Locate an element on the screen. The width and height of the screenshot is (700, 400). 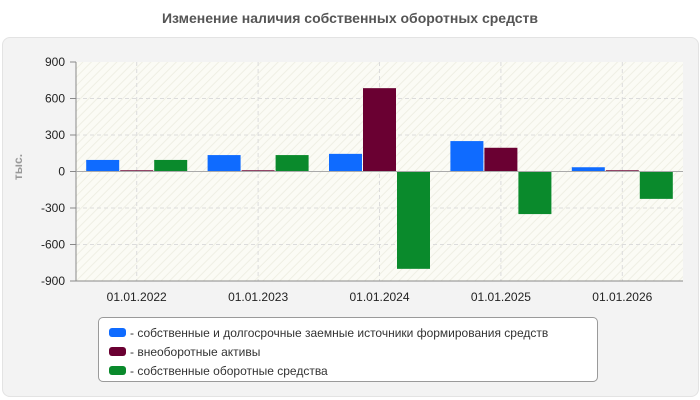
legend-item-working-capital: - собственные оборотные средства is located at coordinates (348, 370).